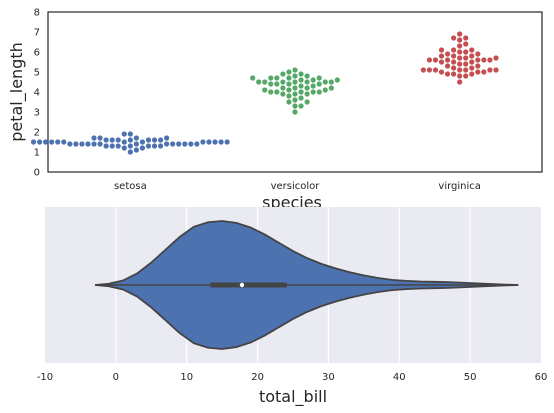  What do you see at coordinates (17, 92) in the screenshot?
I see `swarm-y-axis-label: petal_length` at bounding box center [17, 92].